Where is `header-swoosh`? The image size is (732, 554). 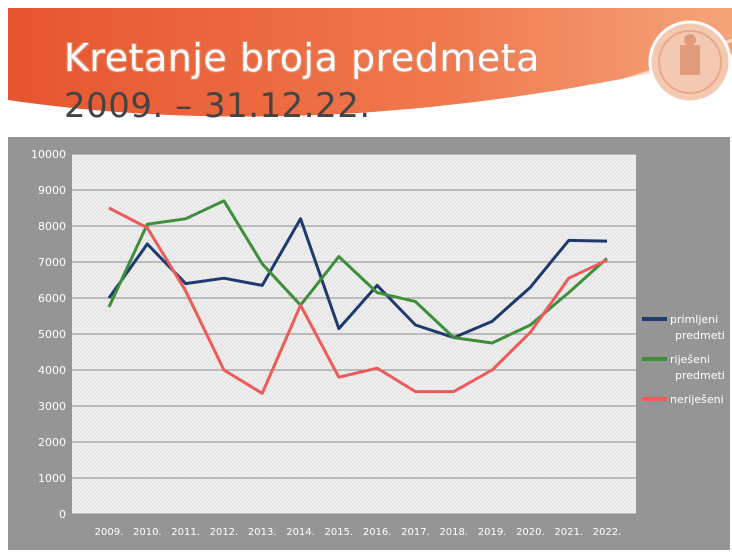 header-swoosh is located at coordinates (370, 95).